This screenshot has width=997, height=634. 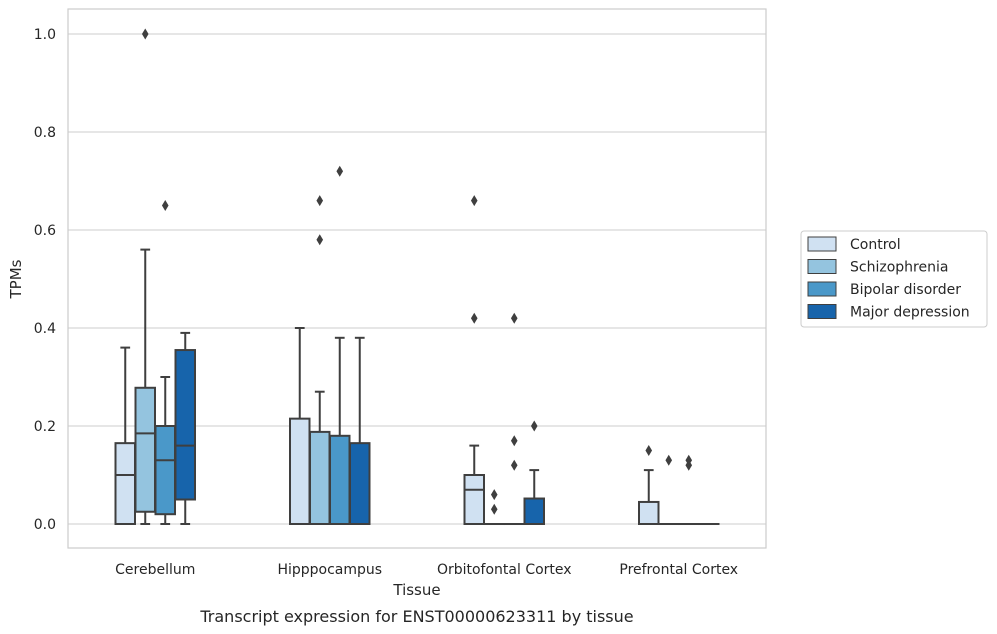 What do you see at coordinates (45, 329) in the screenshot?
I see `y-tick-label: 0.4` at bounding box center [45, 329].